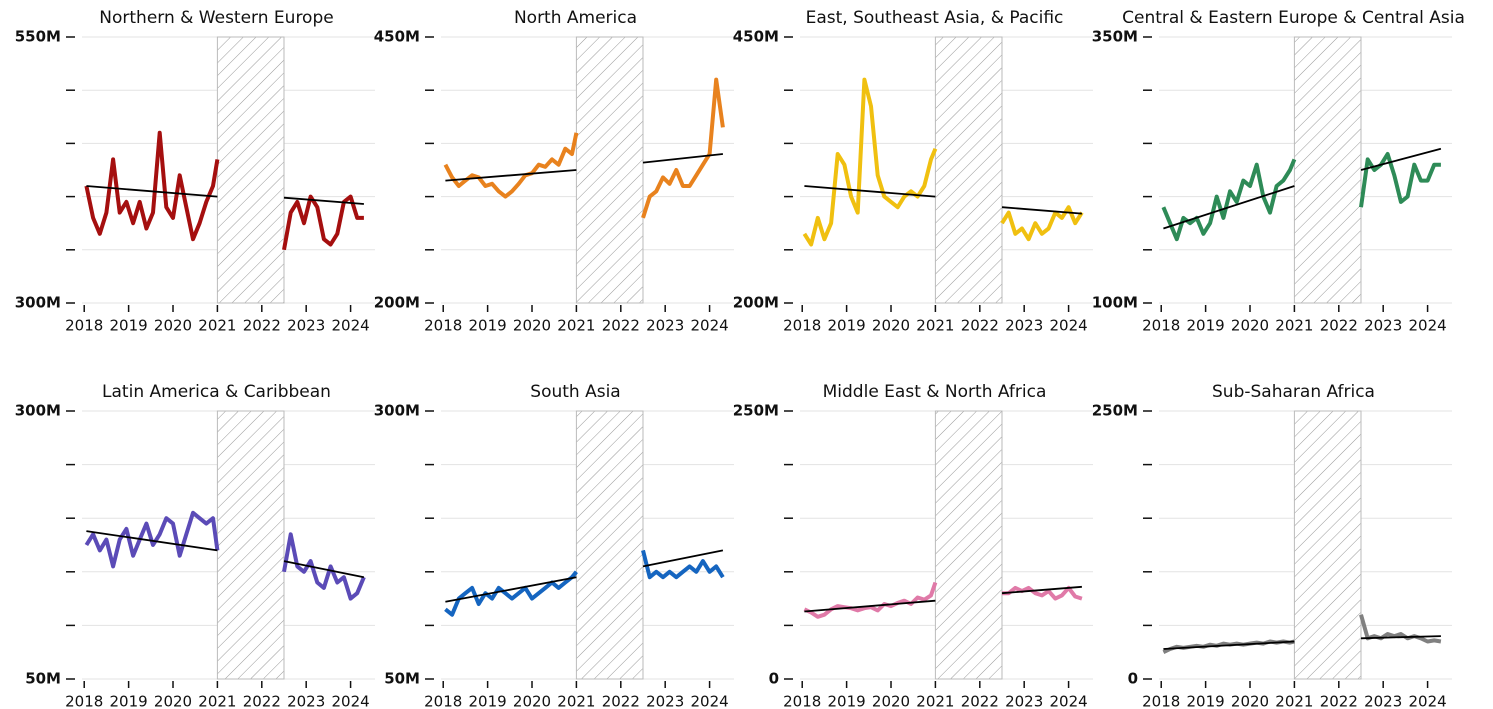 The width and height of the screenshot is (1493, 709). What do you see at coordinates (1293, 18) in the screenshot?
I see `chart-title: Central & Eastern Europe & Central Asia` at bounding box center [1293, 18].